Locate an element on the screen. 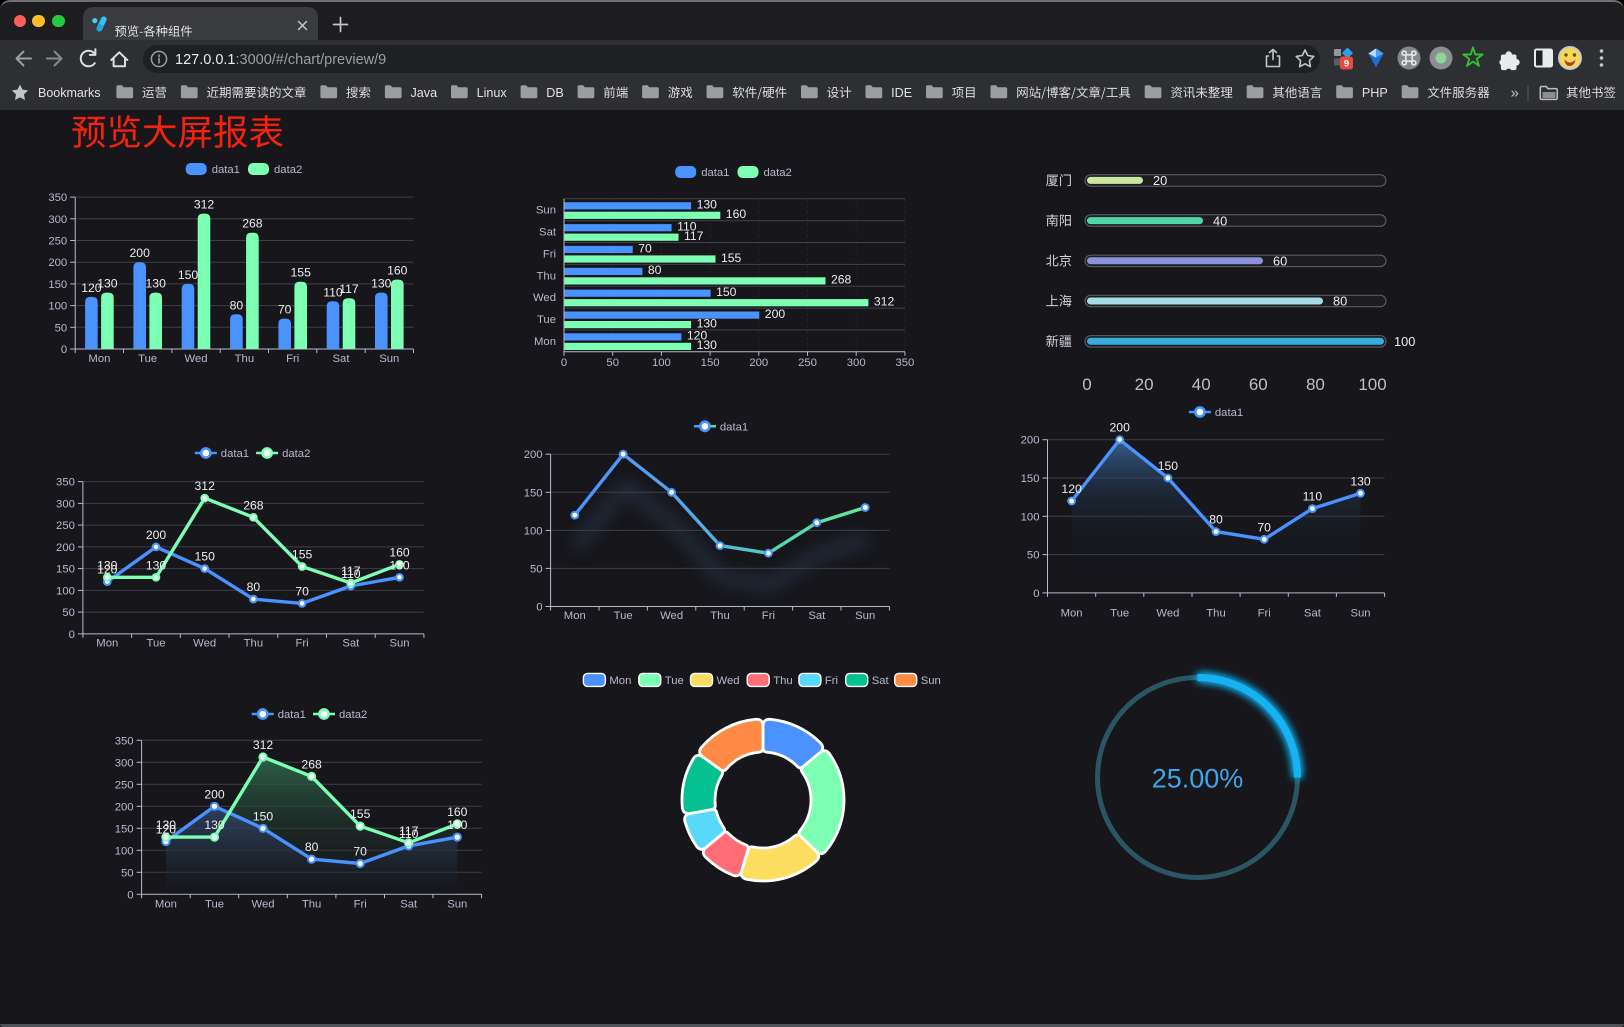  svg-text: 0 is located at coordinates (1036, 594).